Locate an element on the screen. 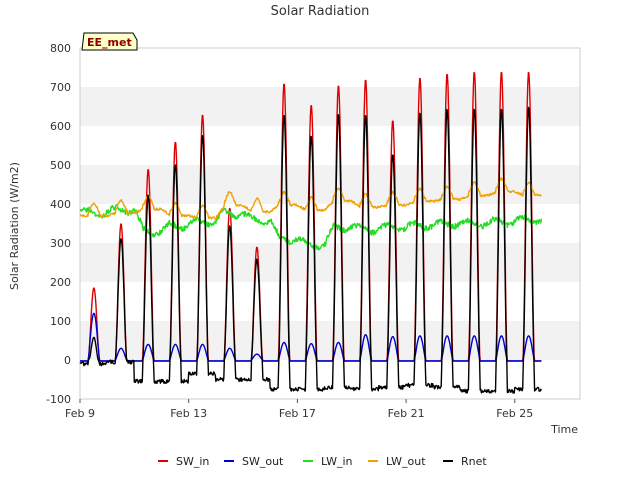 The width and height of the screenshot is (640, 480). legend-label: LW_in is located at coordinates (337, 461).